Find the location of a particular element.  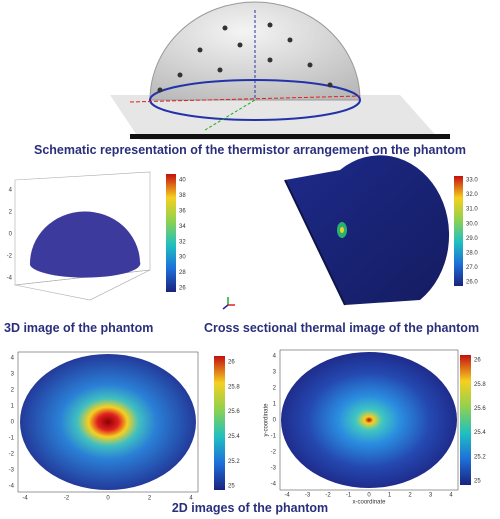

map-left is located at coordinates (121, 422).